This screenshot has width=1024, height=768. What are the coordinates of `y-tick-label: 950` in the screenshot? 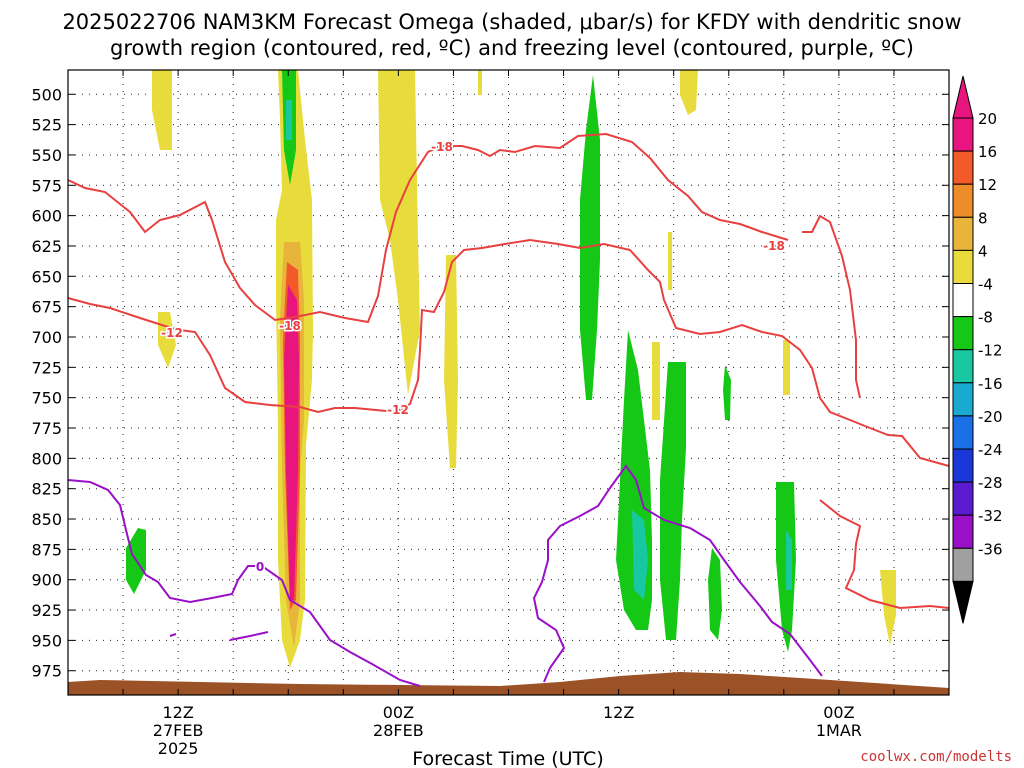 It's located at (46, 640).